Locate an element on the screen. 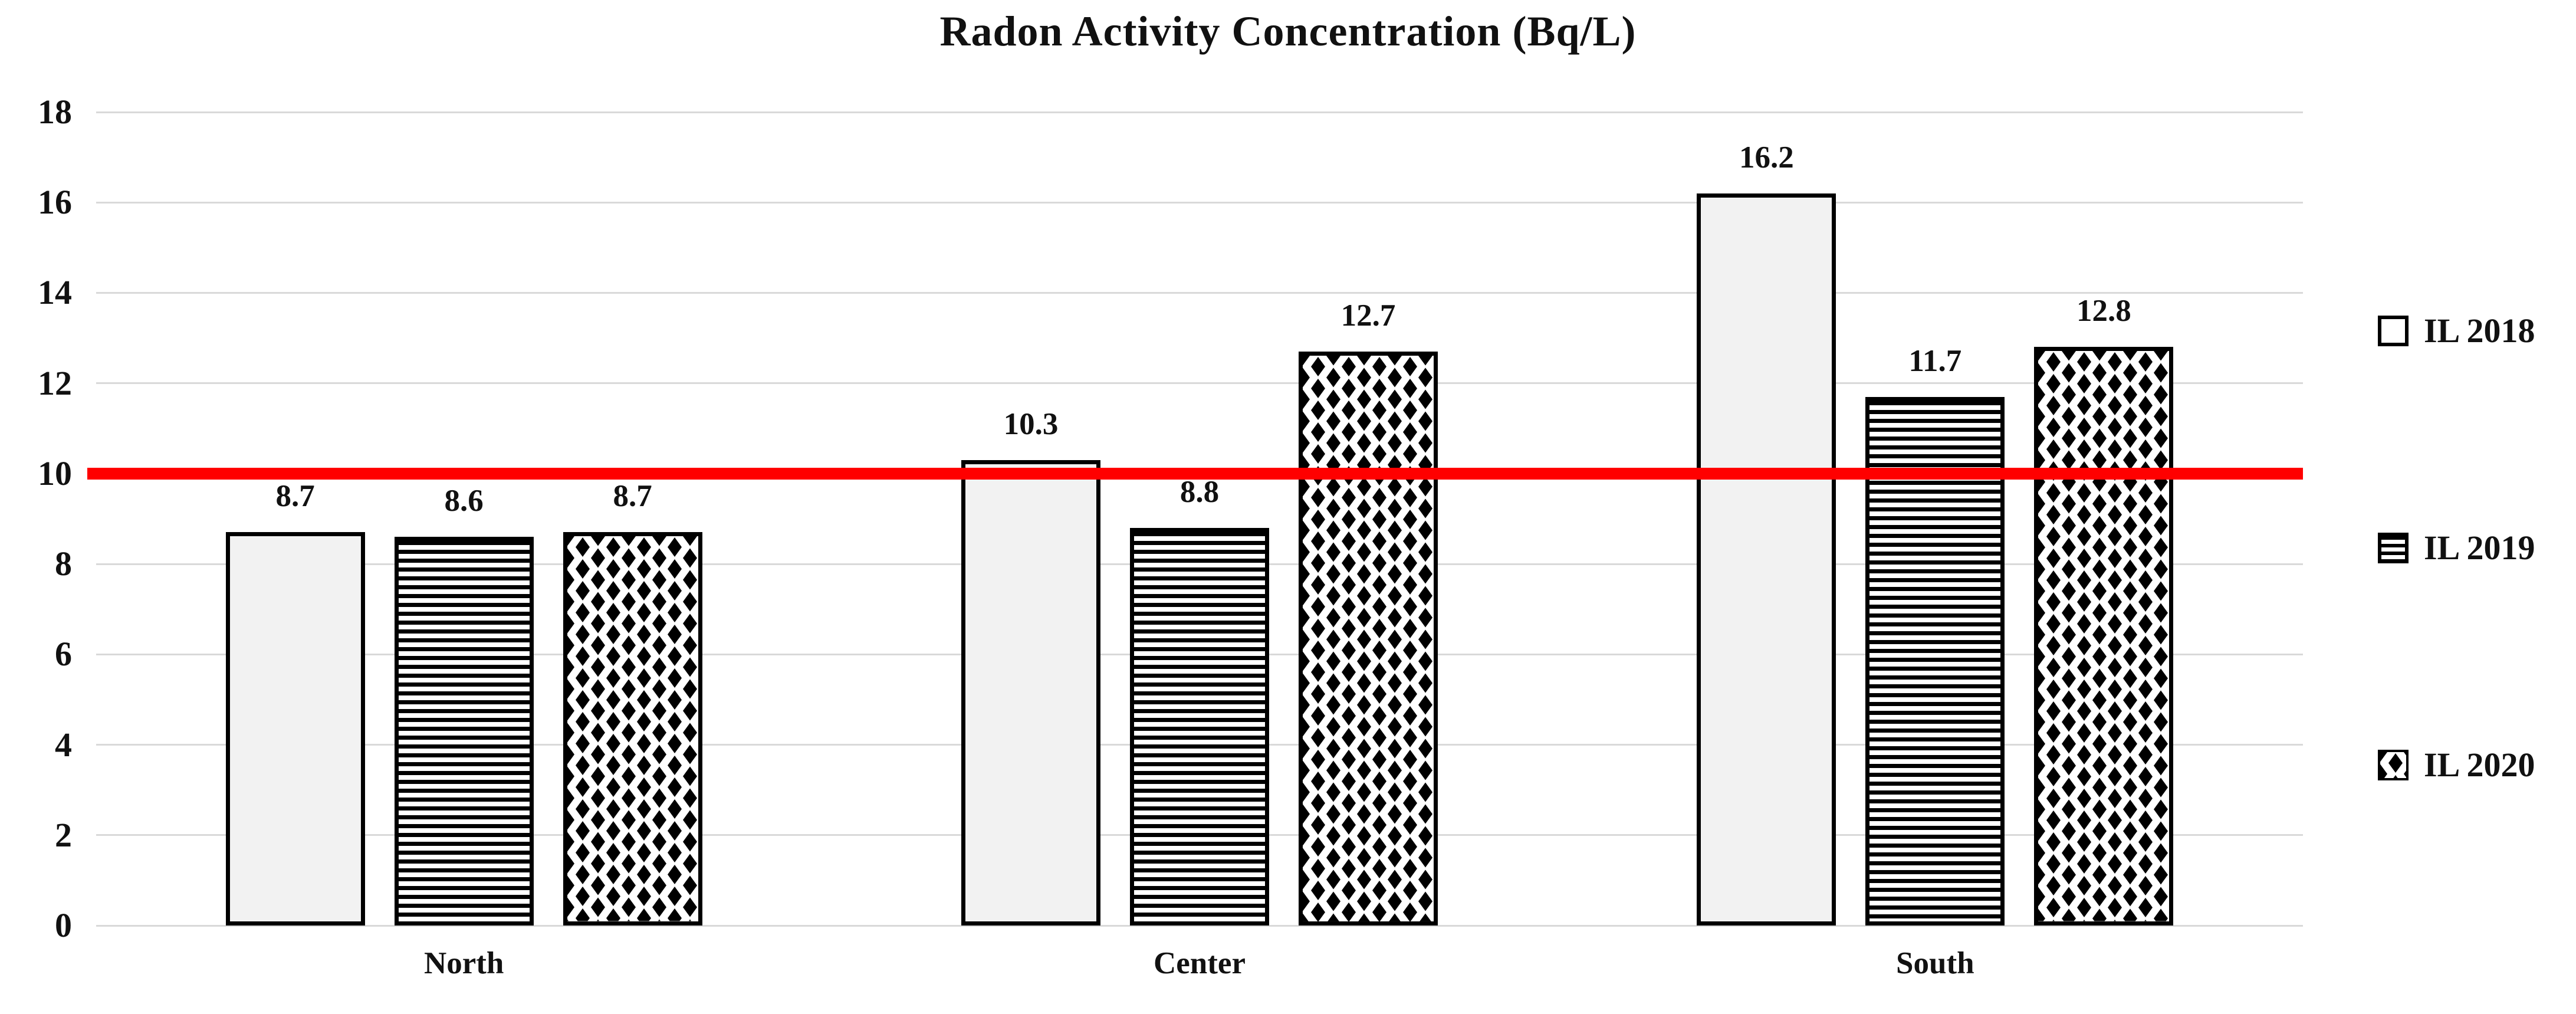  bar-value-label: 12.8 is located at coordinates (2103, 312).